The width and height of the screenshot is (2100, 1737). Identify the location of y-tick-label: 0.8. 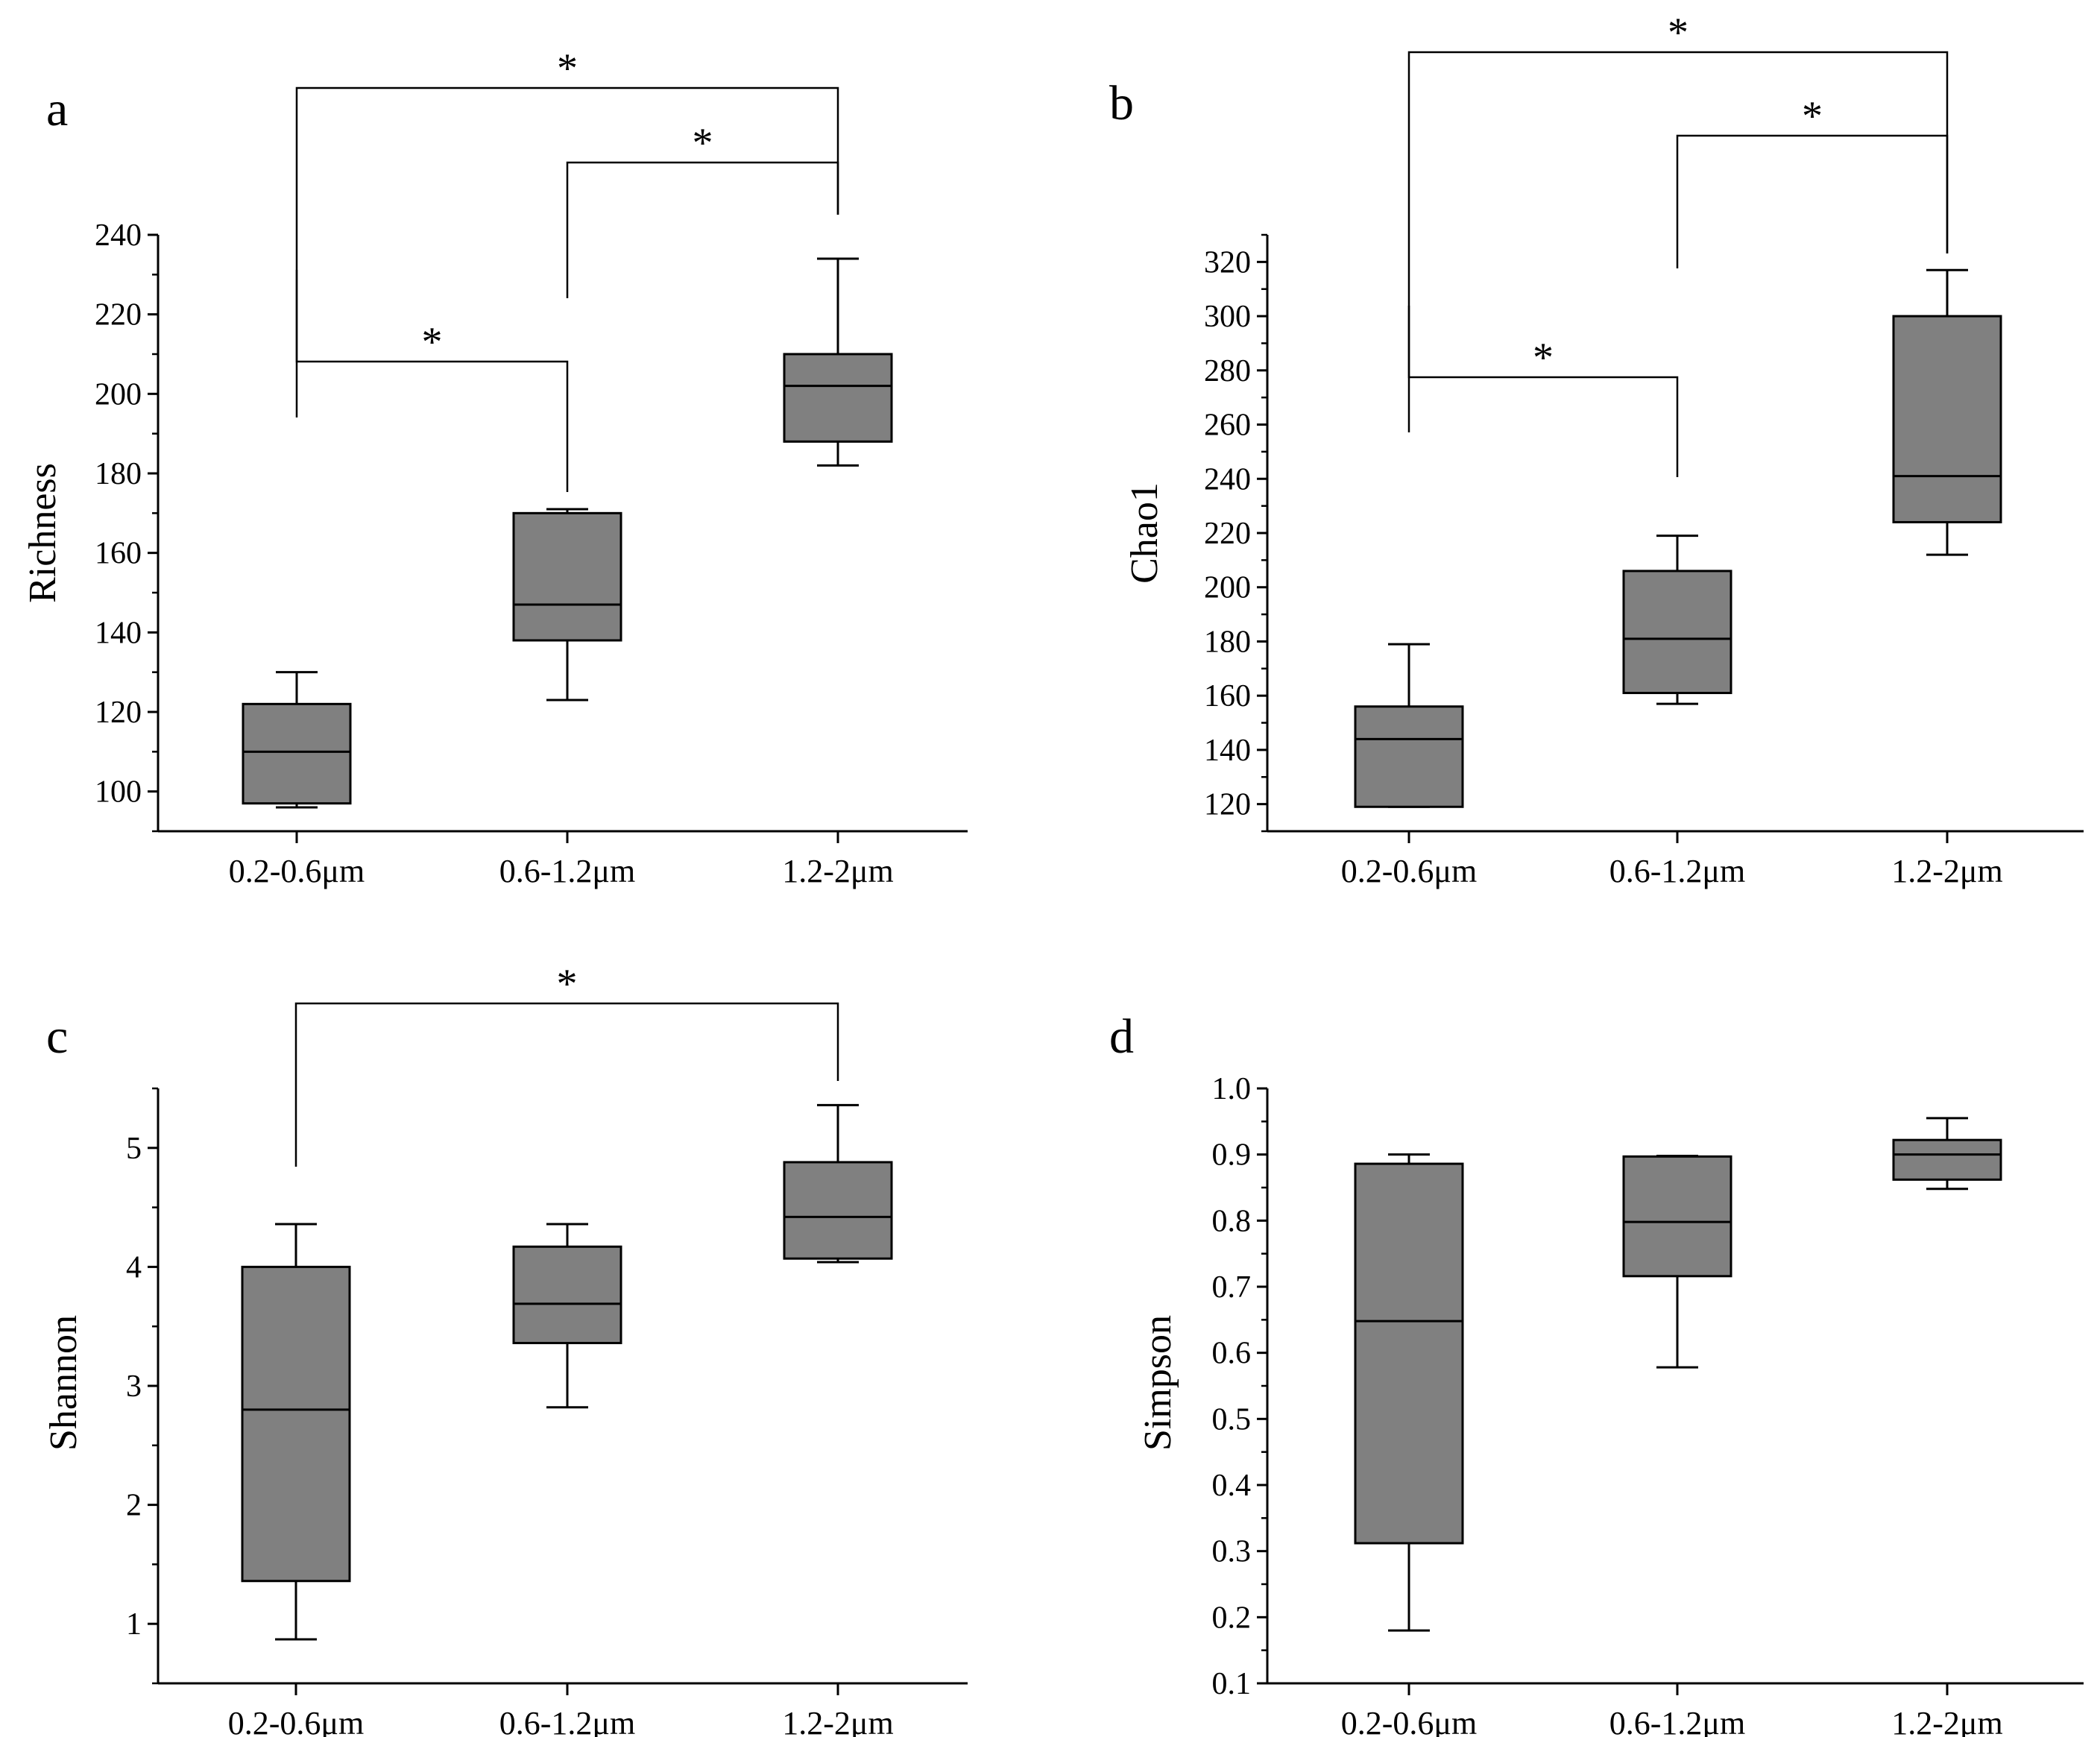
(1232, 1221).